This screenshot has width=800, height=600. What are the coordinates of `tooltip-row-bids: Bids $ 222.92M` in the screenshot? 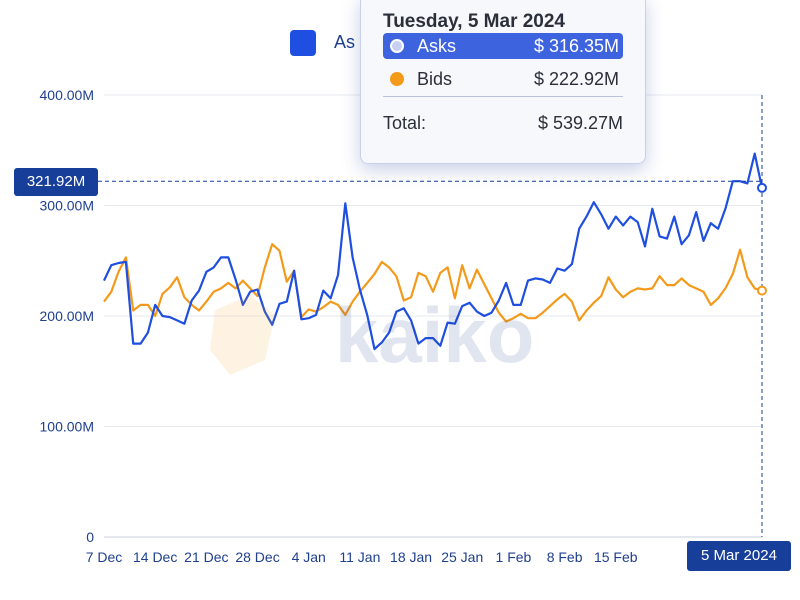 It's located at (503, 79).